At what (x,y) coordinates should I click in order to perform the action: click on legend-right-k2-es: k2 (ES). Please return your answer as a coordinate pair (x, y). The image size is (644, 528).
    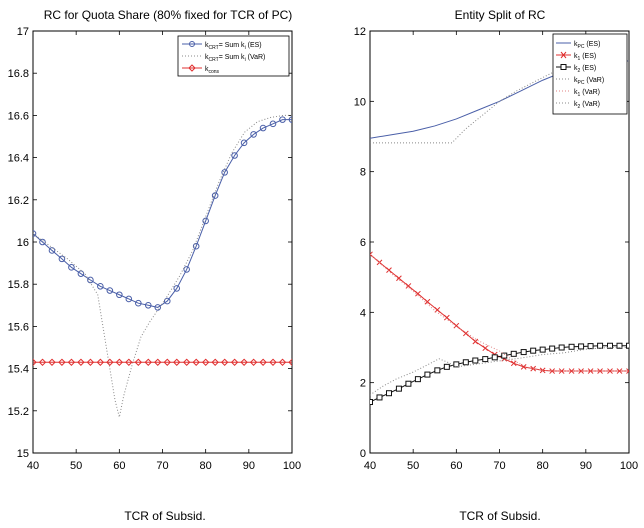
    Looking at the image, I should click on (576, 69).